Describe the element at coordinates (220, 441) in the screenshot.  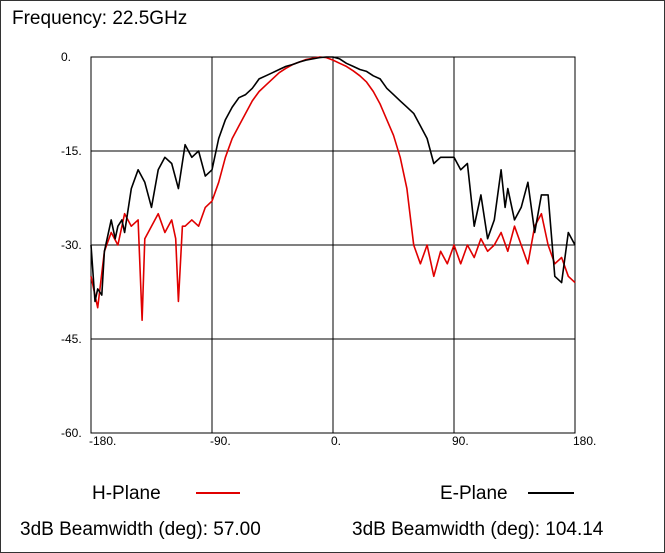
I see `x-tick-label: -90.` at that location.